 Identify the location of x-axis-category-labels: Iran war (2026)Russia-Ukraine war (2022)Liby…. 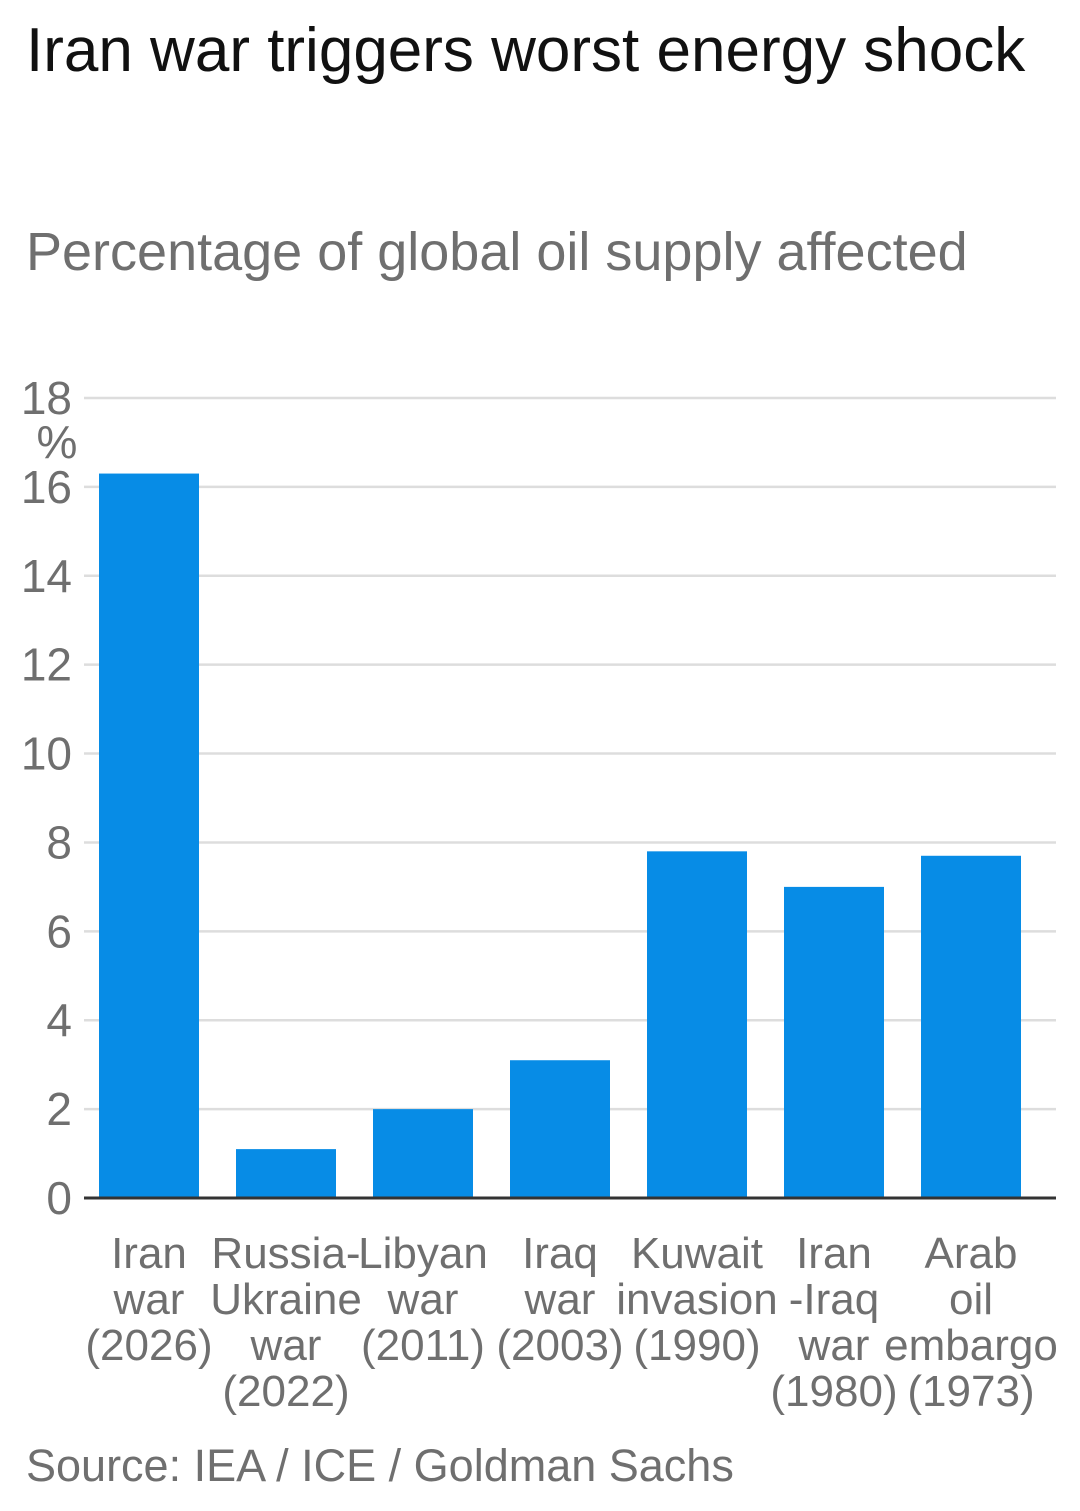
(571, 1322).